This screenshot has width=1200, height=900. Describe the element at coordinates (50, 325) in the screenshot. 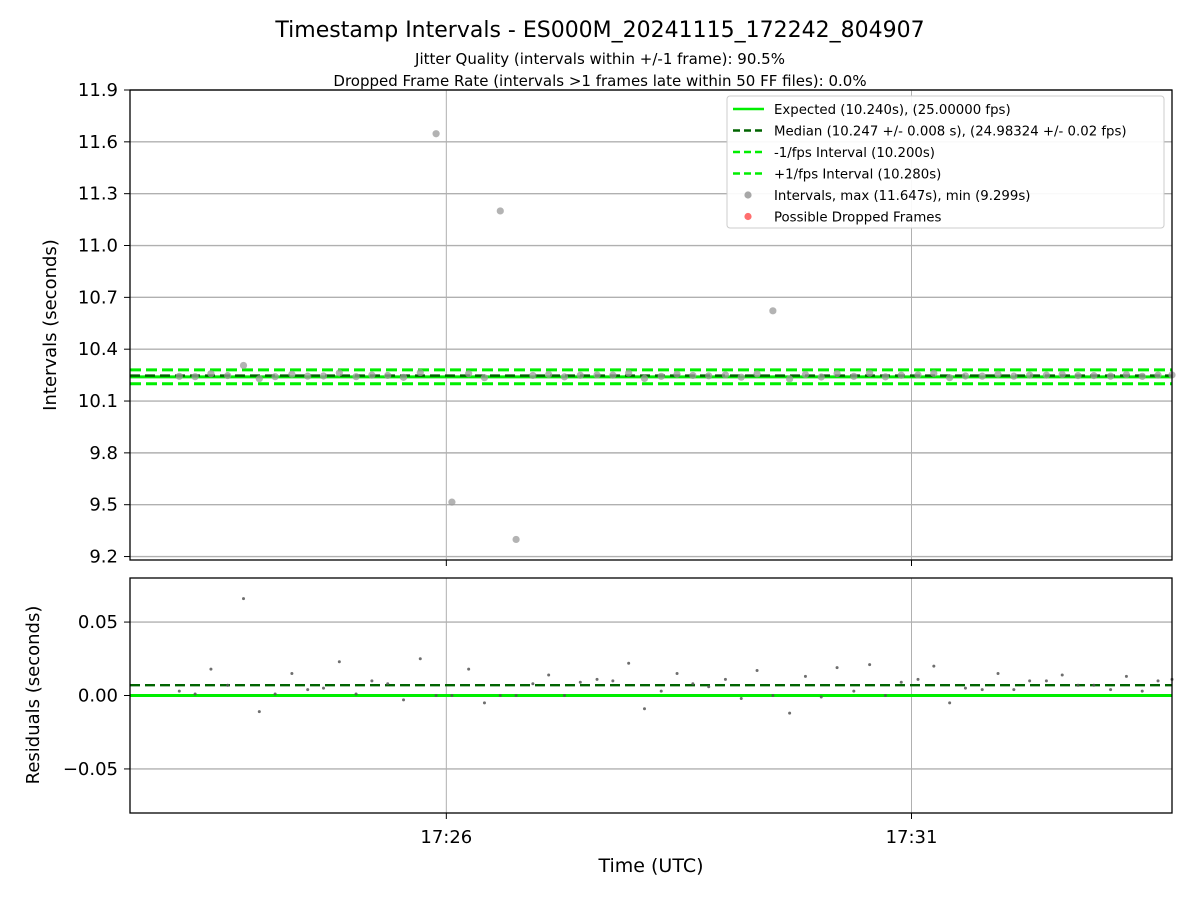

I see `top-y-axis-label: Intervals (seconds)` at that location.